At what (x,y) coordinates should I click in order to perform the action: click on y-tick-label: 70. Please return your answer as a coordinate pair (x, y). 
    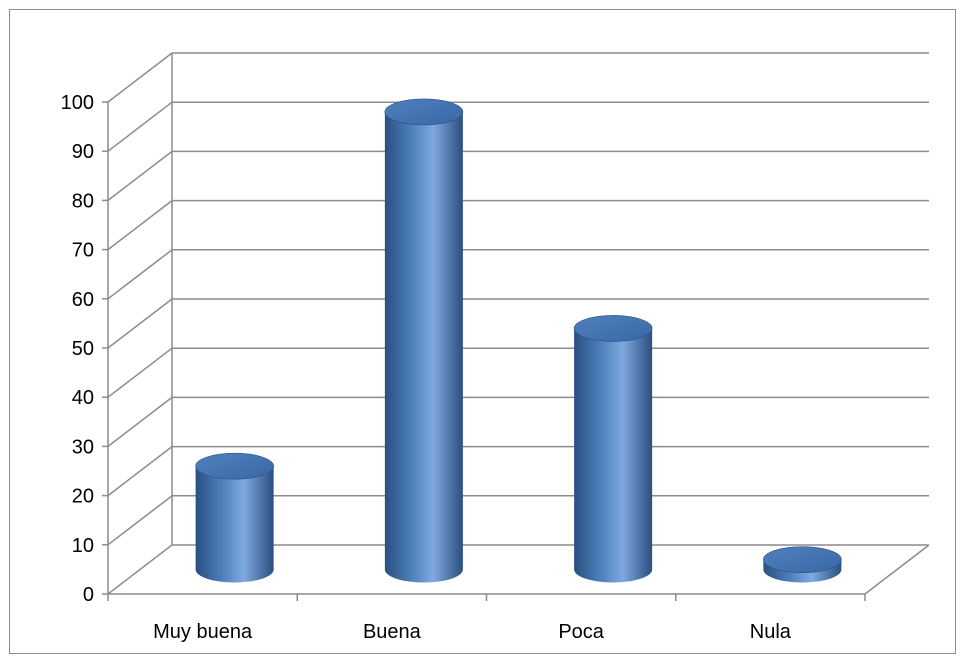
    Looking at the image, I should click on (83, 251).